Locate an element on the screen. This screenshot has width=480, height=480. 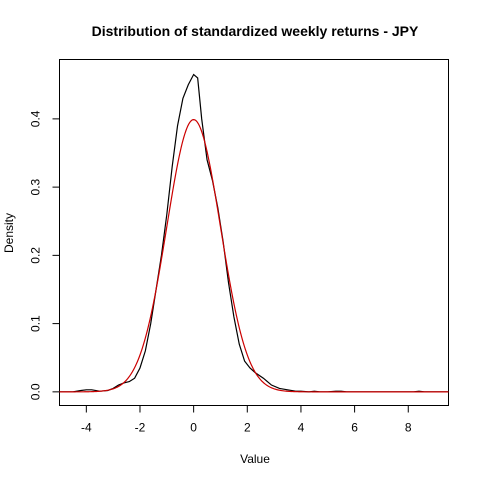
x-tick-label: 4 is located at coordinates (301, 428).